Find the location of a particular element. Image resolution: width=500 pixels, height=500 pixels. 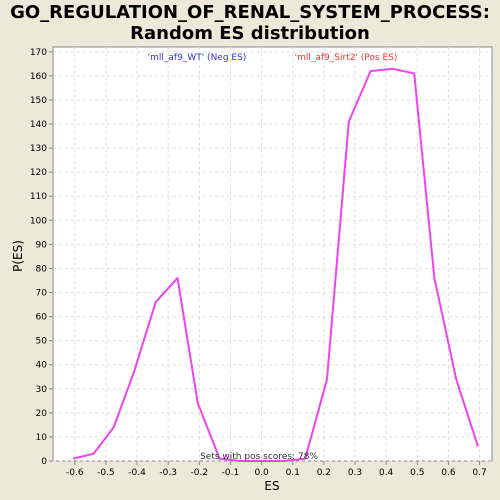

y-tick-label: 170 is located at coordinates (38, 53).